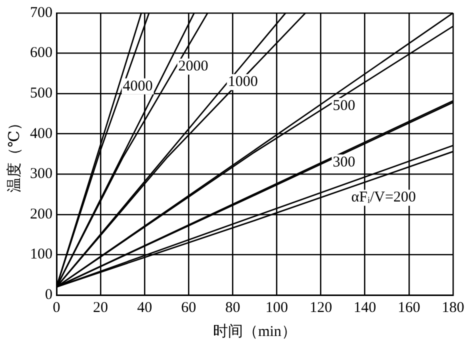  Describe the element at coordinates (41, 94) in the screenshot. I see `y-tick-label: 500` at that location.